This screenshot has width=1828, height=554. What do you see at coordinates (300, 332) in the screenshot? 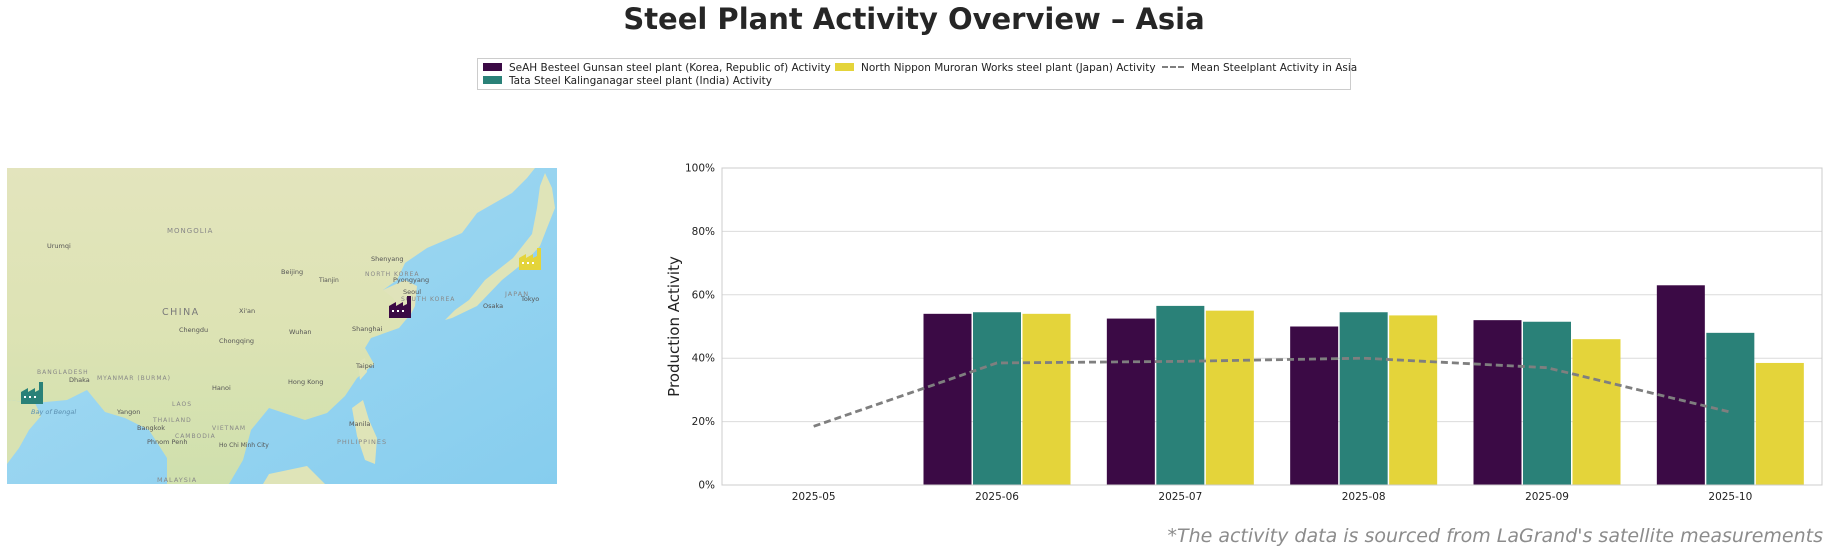
I see `map-label: Wuhan` at bounding box center [300, 332].